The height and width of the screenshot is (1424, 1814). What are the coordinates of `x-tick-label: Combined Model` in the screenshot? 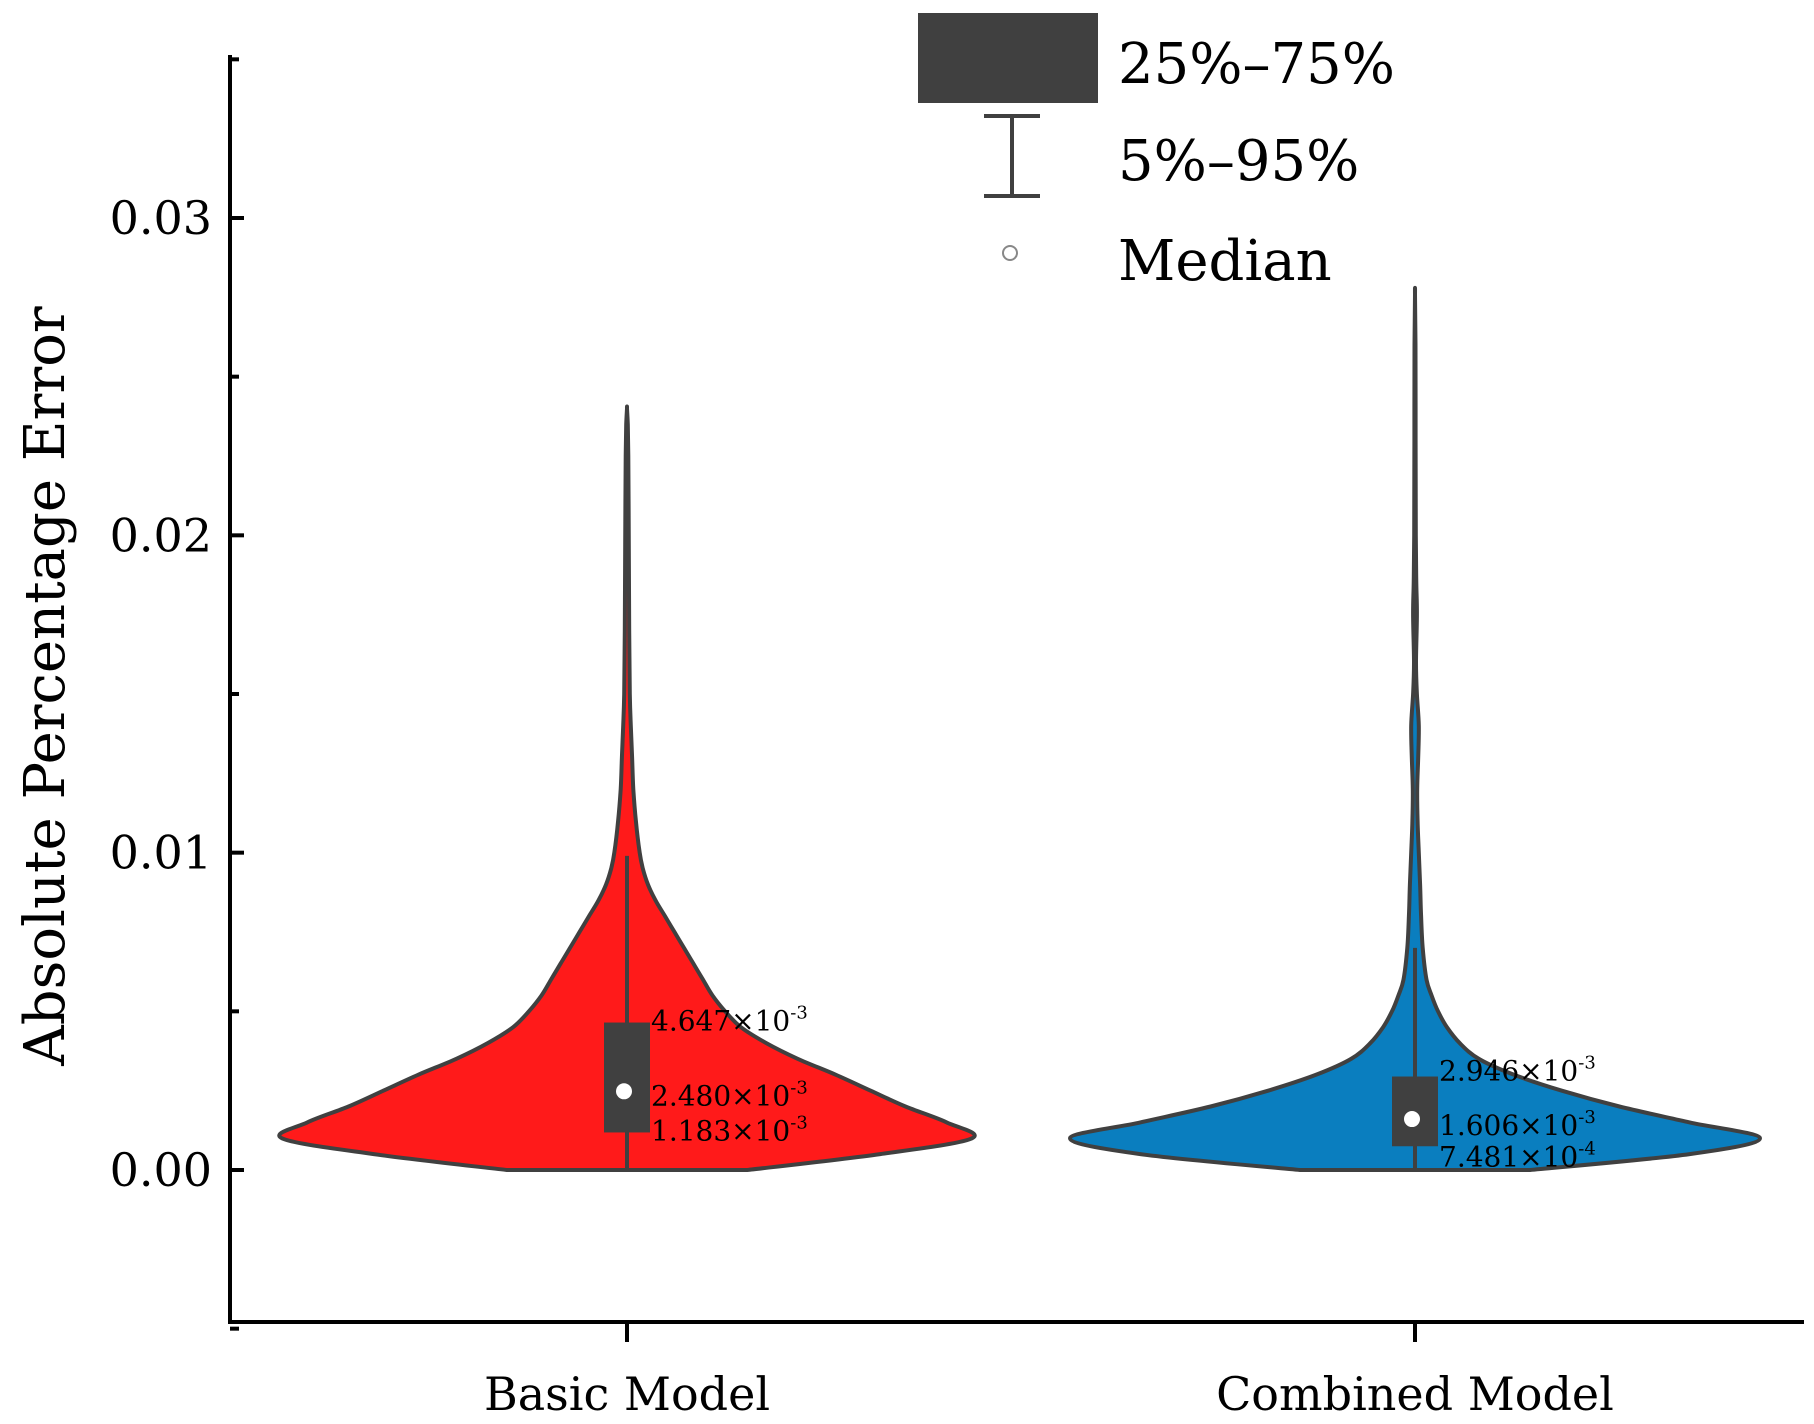 It's located at (1415, 1394).